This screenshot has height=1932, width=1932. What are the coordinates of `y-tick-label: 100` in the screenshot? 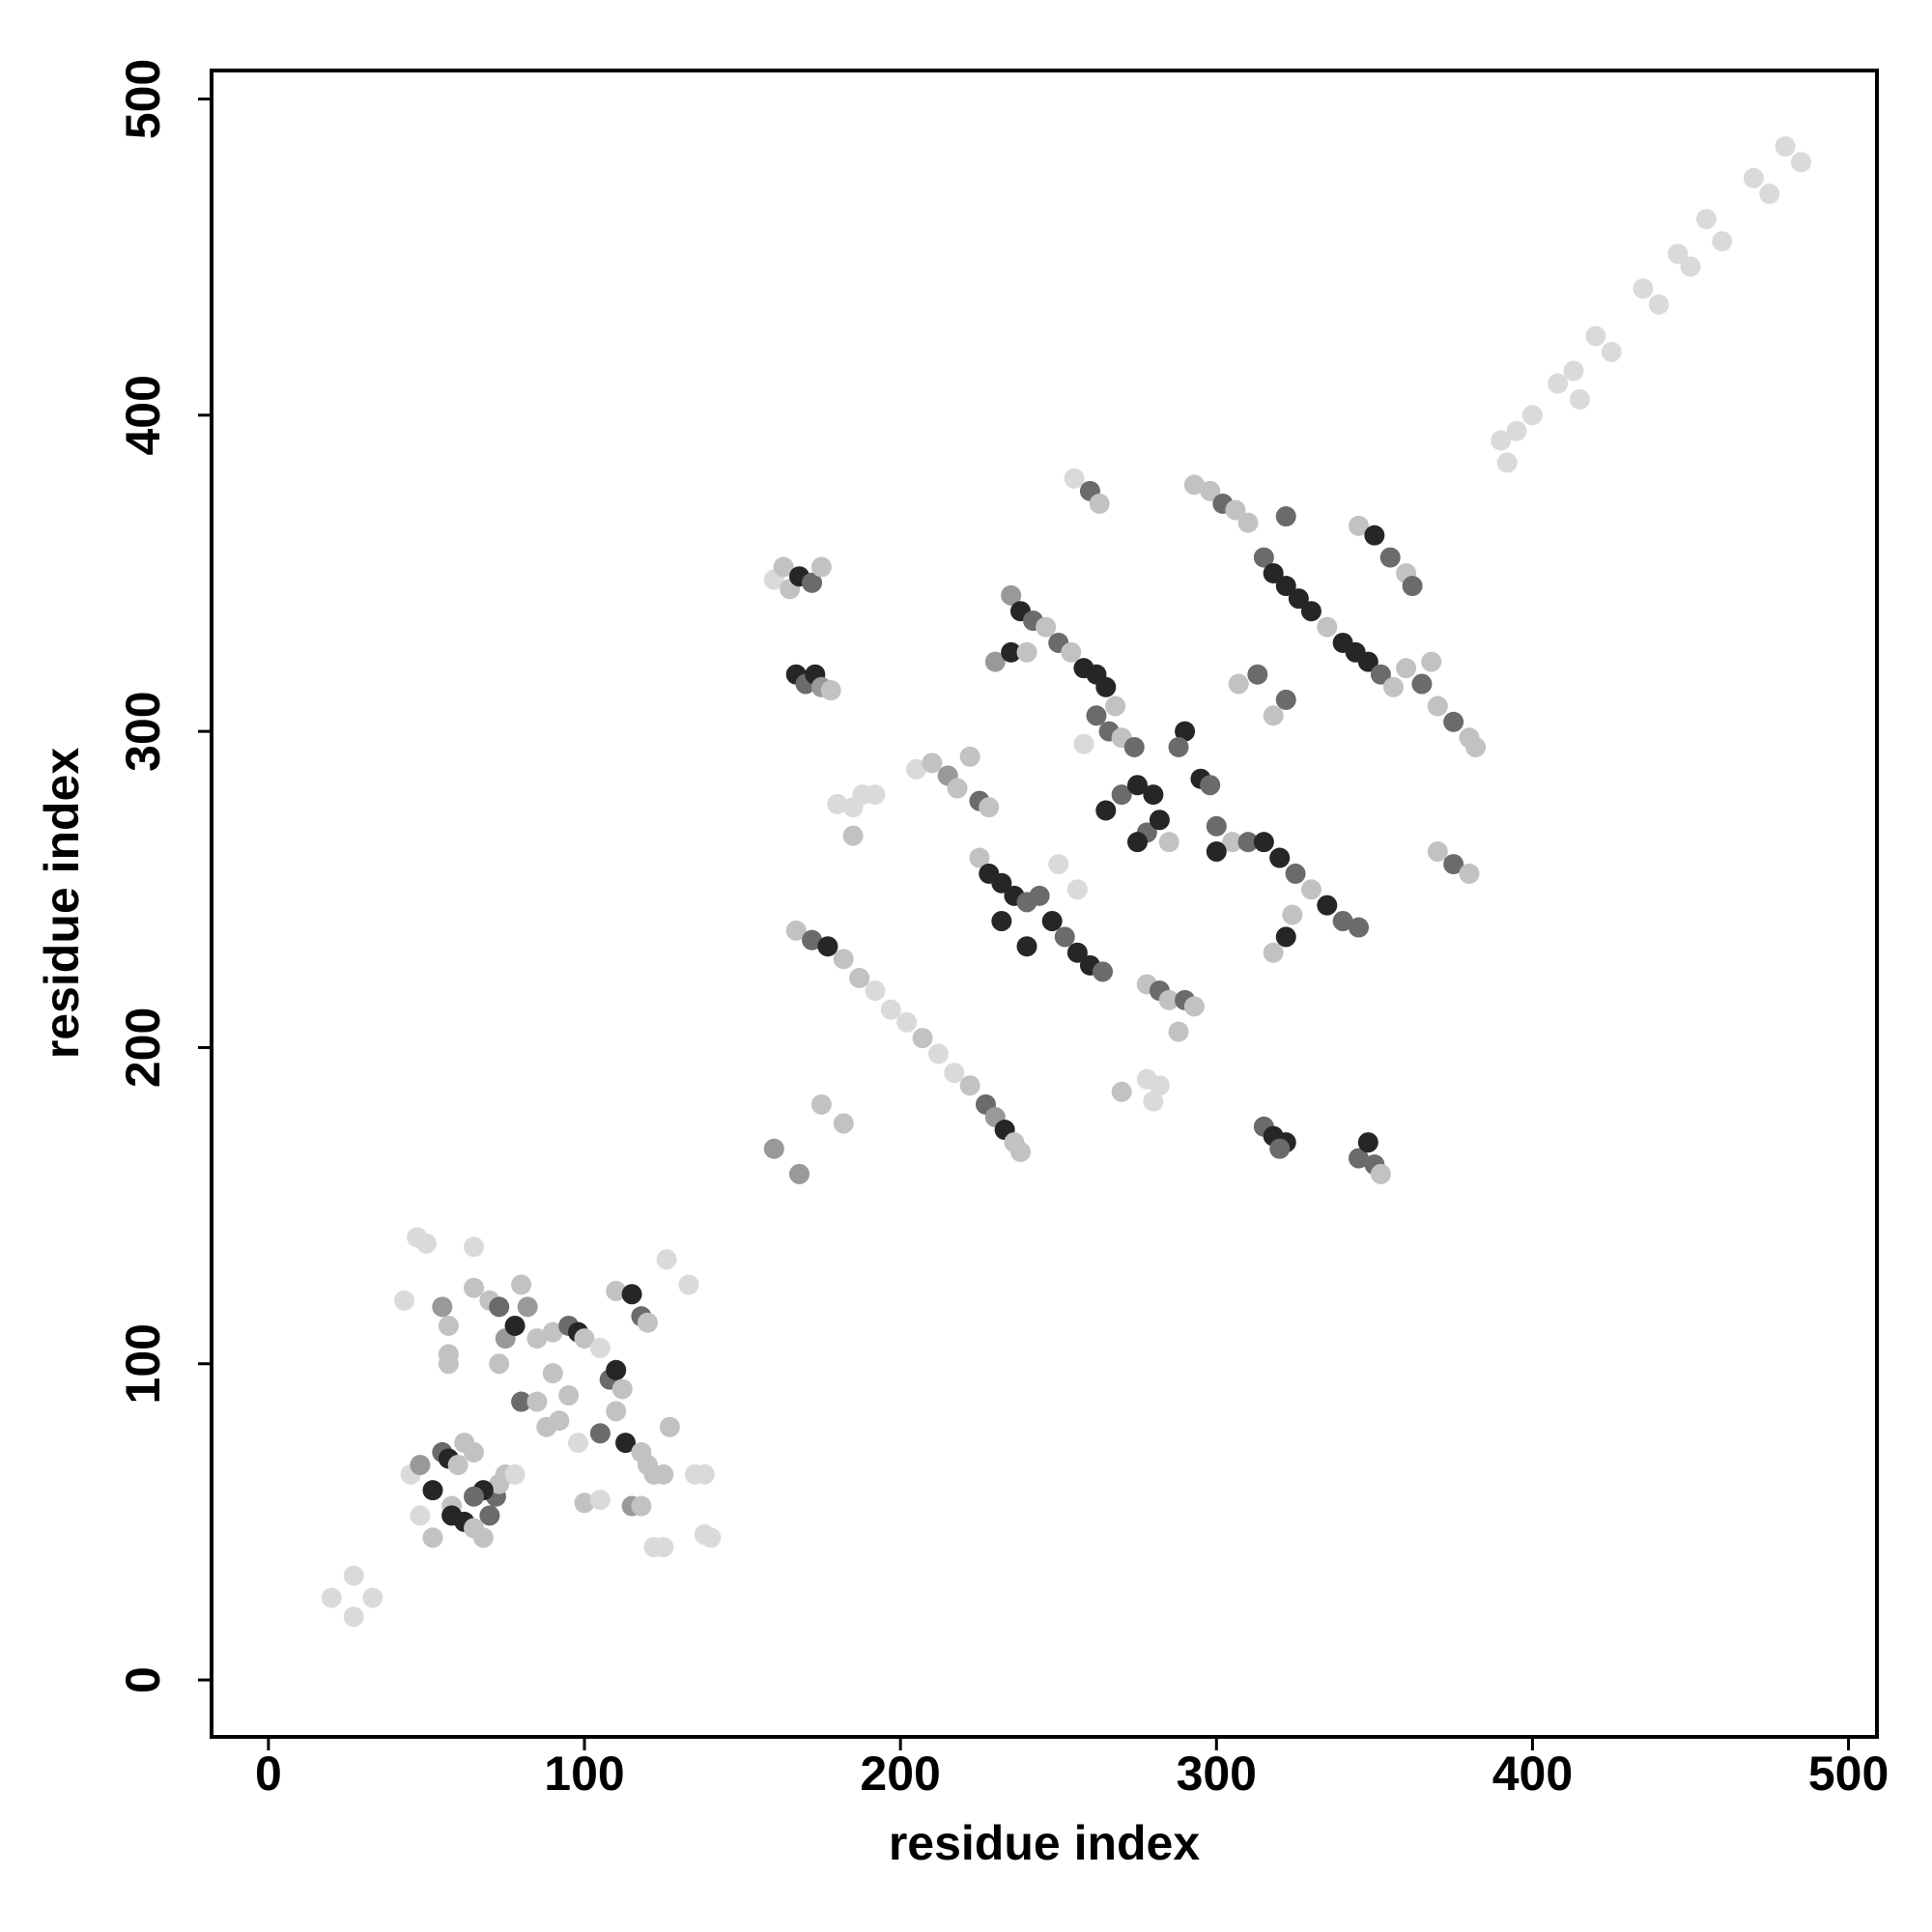 It's located at (143, 1363).